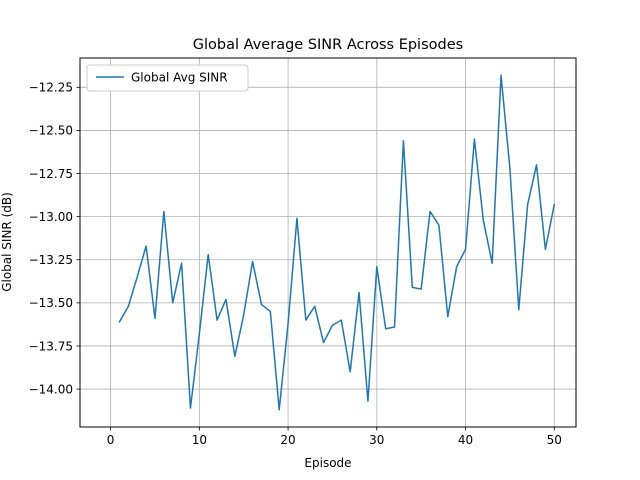 The width and height of the screenshot is (640, 480). I want to click on chart-title: Global Average SINR Across Episodes, so click(328, 45).